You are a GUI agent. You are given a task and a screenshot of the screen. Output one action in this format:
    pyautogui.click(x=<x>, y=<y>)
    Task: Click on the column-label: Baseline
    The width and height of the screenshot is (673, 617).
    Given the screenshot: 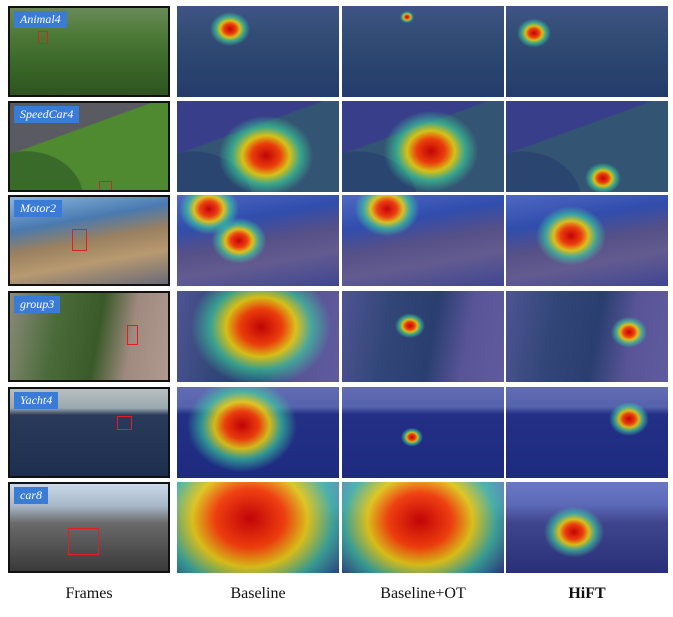 What is the action you would take?
    pyautogui.click(x=258, y=593)
    